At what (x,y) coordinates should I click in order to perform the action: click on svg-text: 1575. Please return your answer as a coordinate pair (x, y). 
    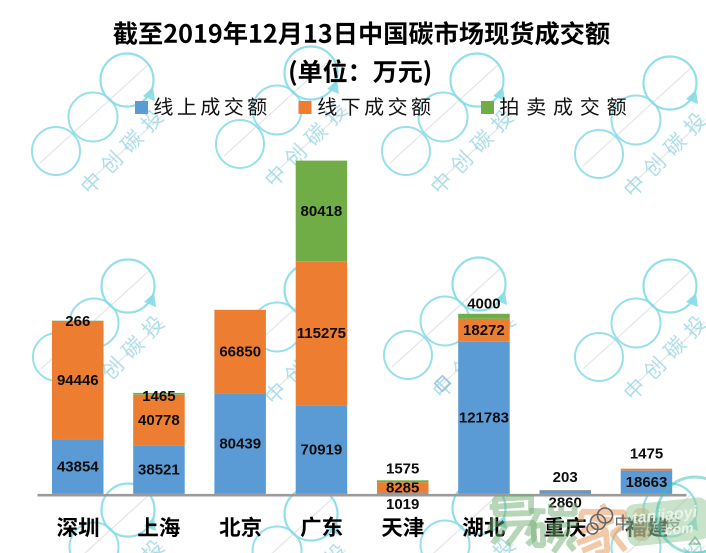
    Looking at the image, I should click on (402, 468).